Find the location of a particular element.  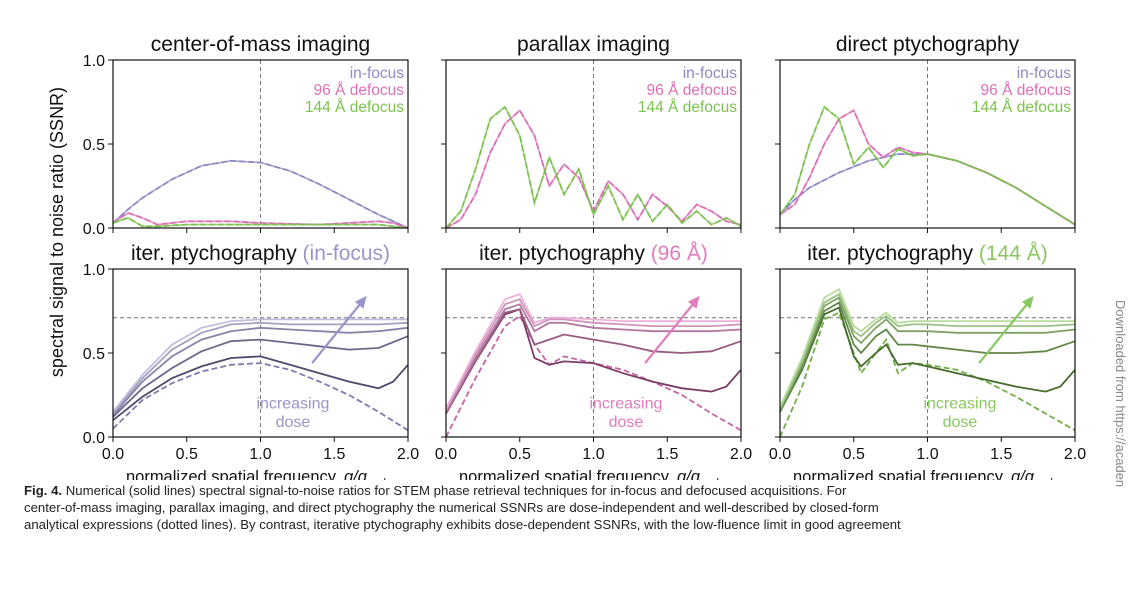

chart-title: iter. ptychography (in-focus) is located at coordinates (260, 253).